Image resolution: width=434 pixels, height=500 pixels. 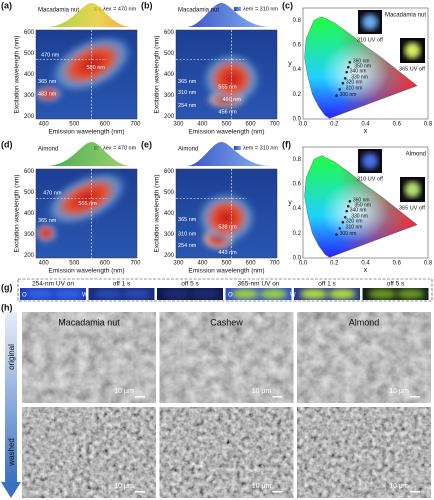 What do you see at coordinates (146, 144) in the screenshot?
I see `panel-label: (e)` at bounding box center [146, 144].